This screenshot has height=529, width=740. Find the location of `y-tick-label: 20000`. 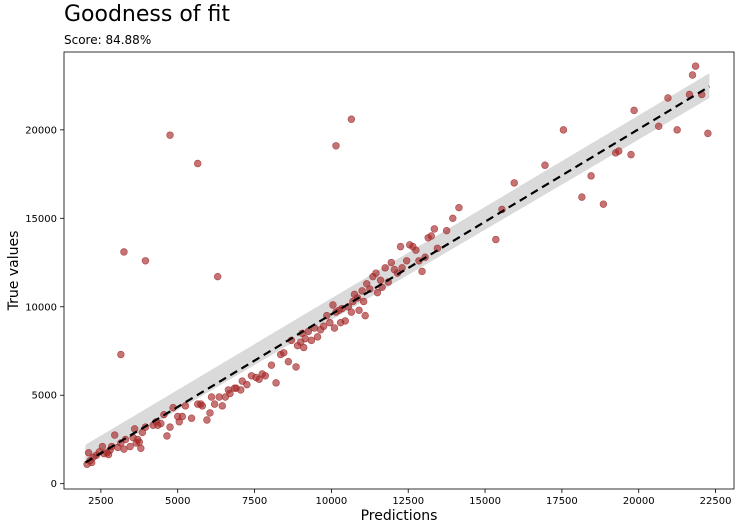

y-tick-label: 20000 is located at coordinates (41, 130).